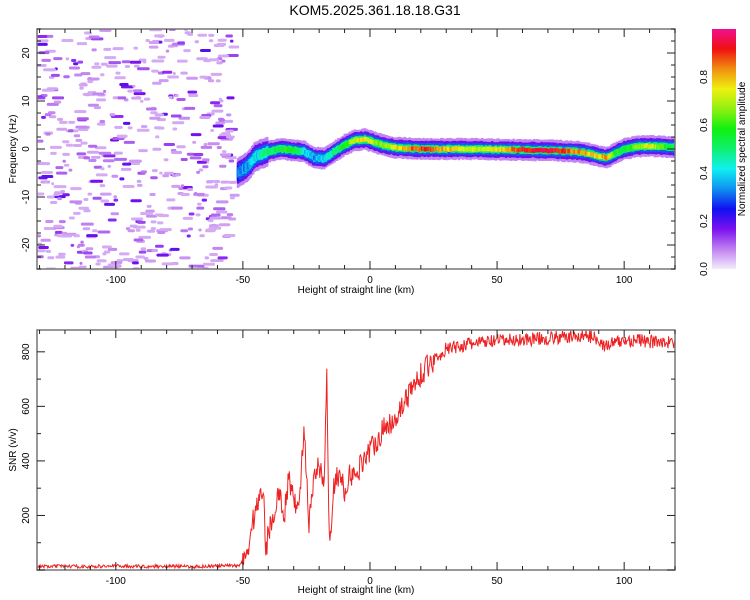 The image size is (750, 600). What do you see at coordinates (26, 515) in the screenshot?
I see `y-tick-label: 200` at bounding box center [26, 515].